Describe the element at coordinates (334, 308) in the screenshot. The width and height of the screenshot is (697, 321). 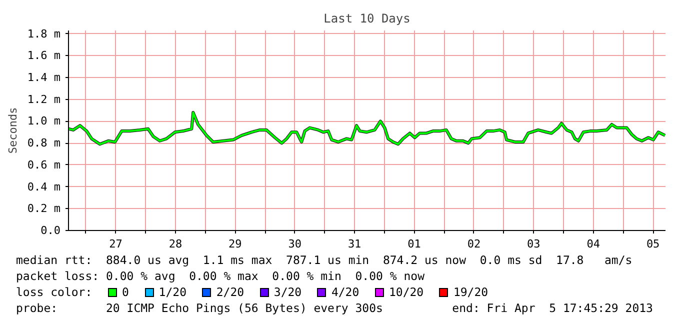
I see `text: probe: 20 ICMP Echo Pings (56 Bytes) every 300s end: Fri Apr 5 17:45:29 2013` at that location.